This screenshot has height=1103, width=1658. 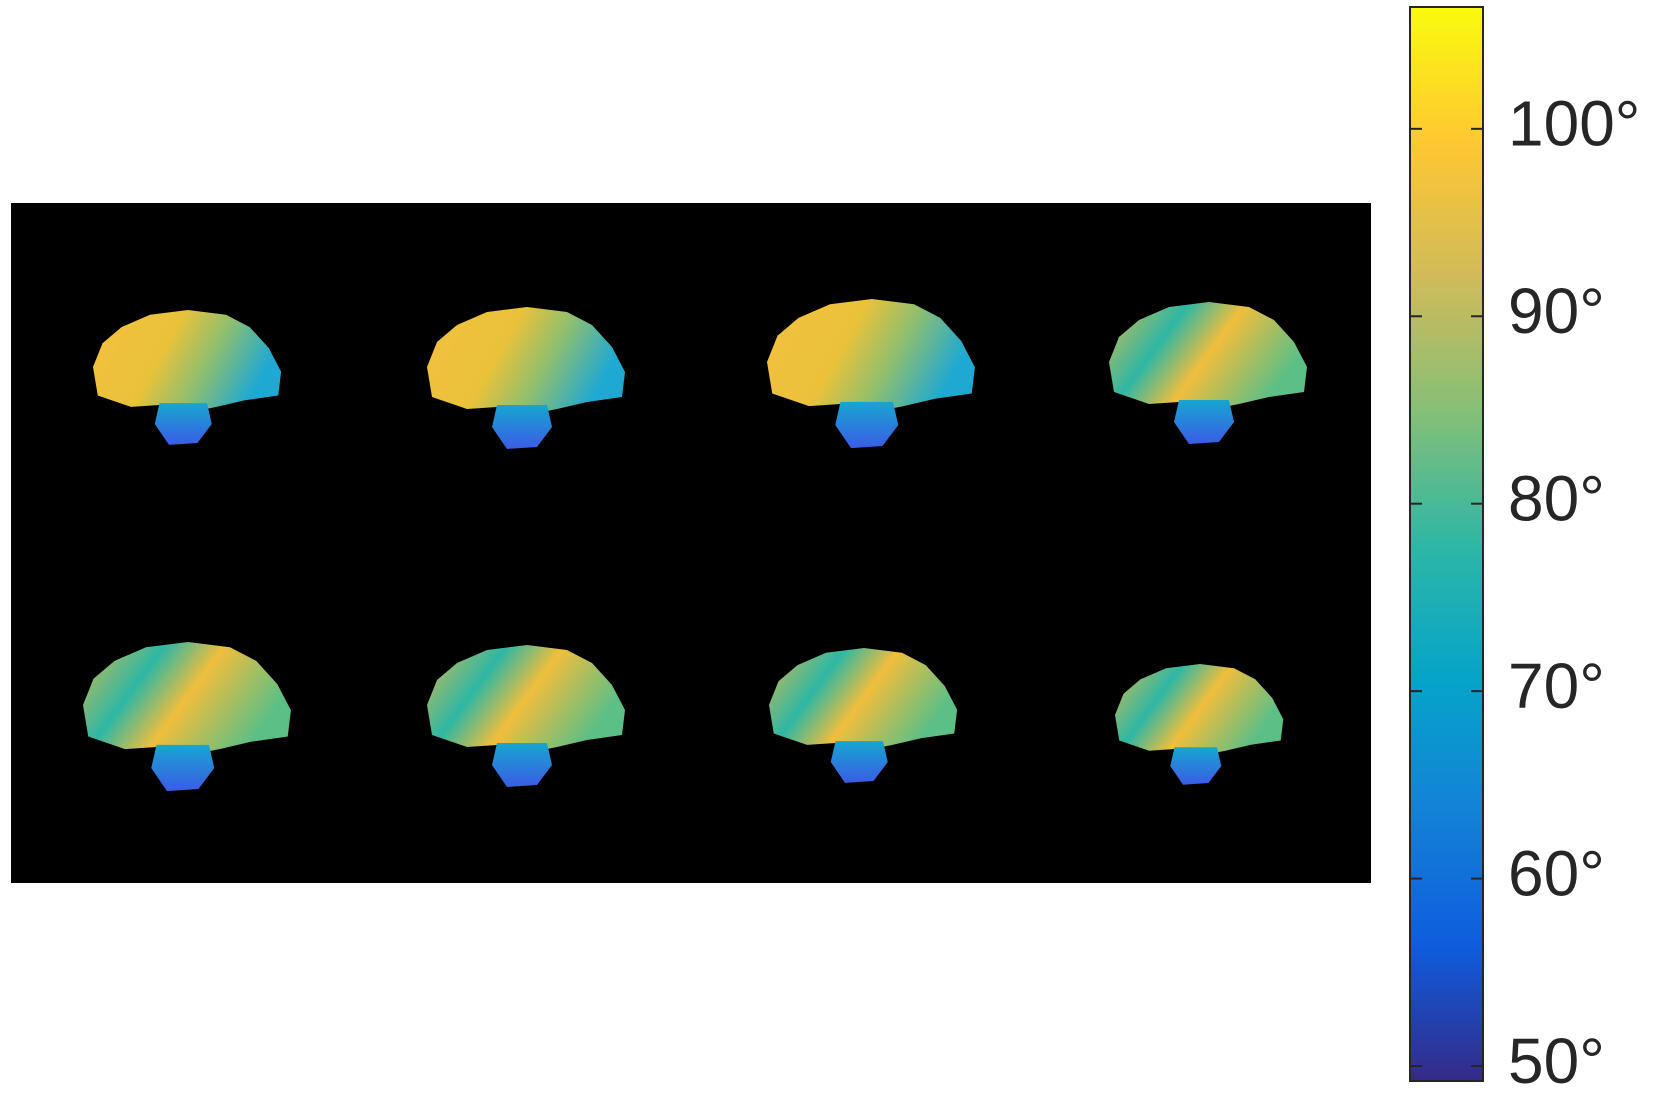 What do you see at coordinates (1556, 311) in the screenshot?
I see `tick-label: 90°` at bounding box center [1556, 311].